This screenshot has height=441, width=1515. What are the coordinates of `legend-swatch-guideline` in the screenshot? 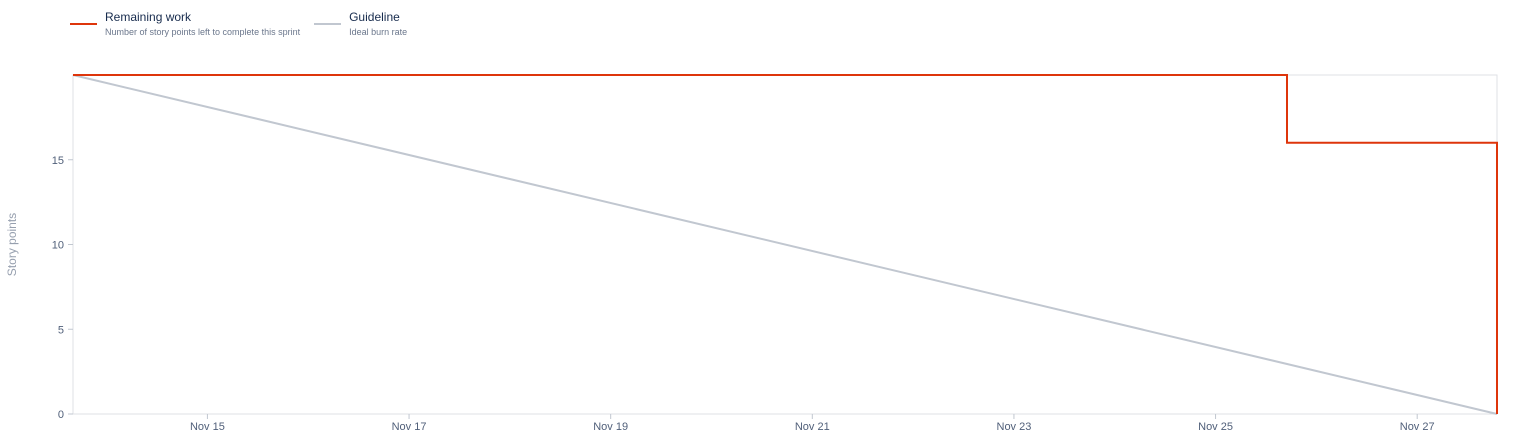 It's located at (328, 24).